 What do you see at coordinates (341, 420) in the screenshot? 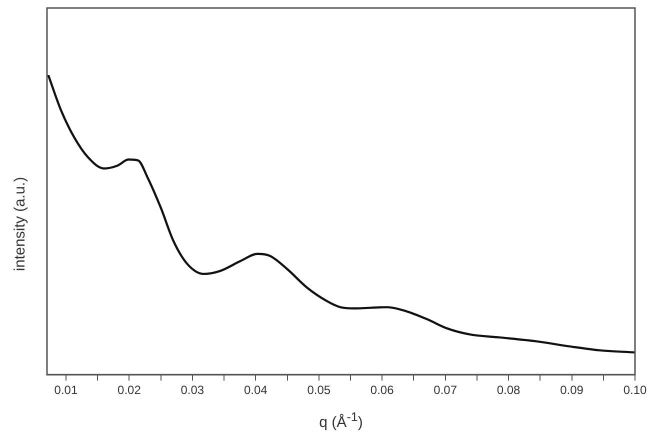
I see `x-axis-title: q (Å$^{-1}$)` at bounding box center [341, 420].